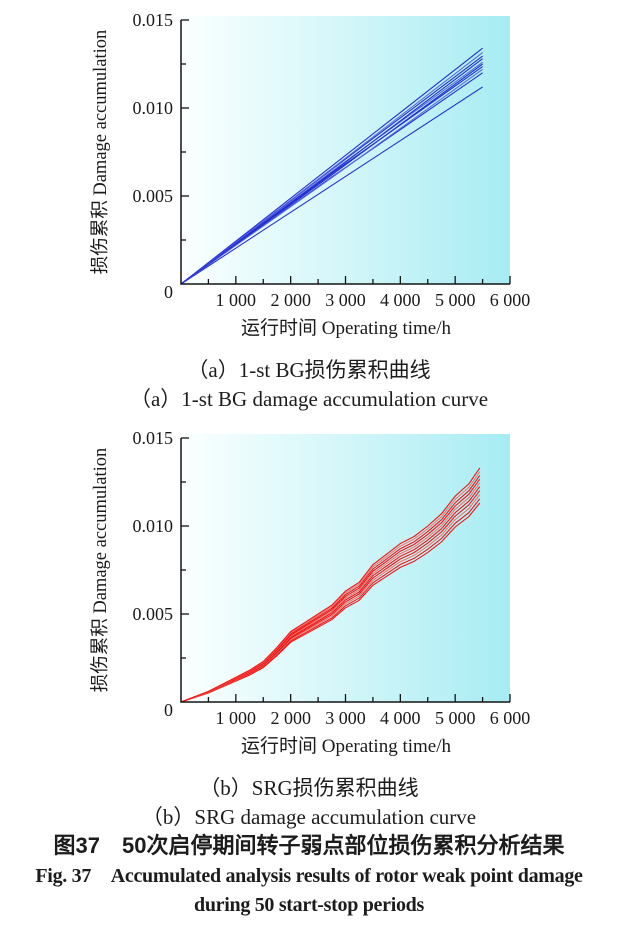 The width and height of the screenshot is (618, 930). I want to click on panel-b-caption-cn: （b）SRG损伤累积曲线, so click(309, 788).